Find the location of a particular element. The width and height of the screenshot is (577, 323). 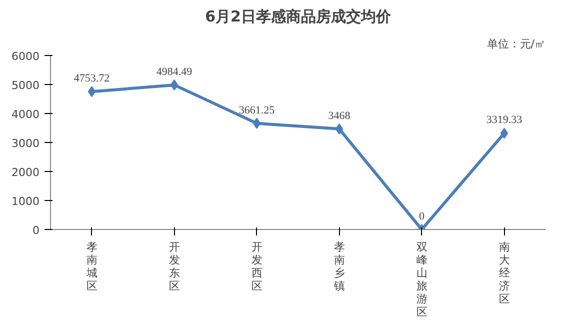

x-tick-label: 南大经济区 is located at coordinates (504, 273).